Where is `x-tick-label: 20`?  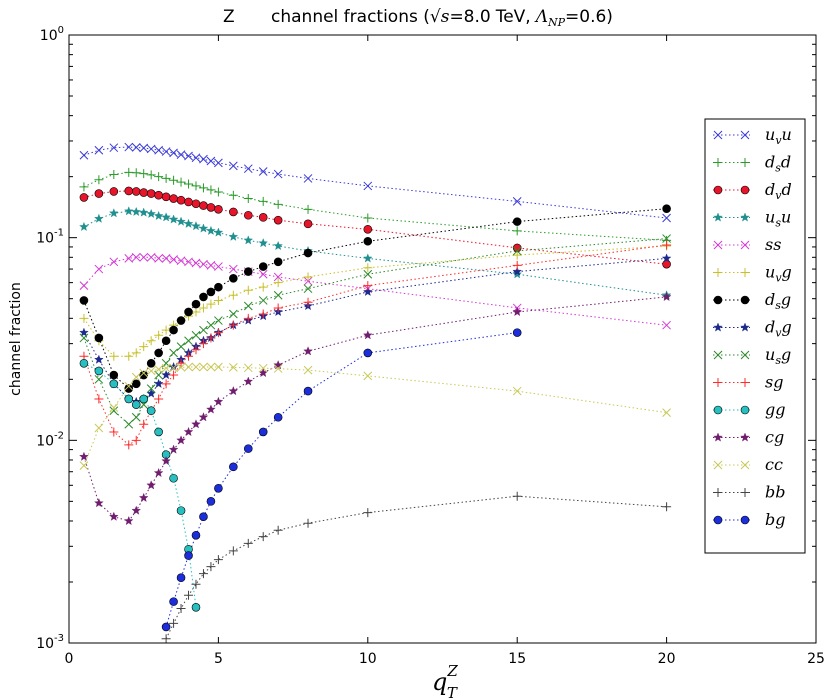 x-tick-label: 20 is located at coordinates (667, 659).